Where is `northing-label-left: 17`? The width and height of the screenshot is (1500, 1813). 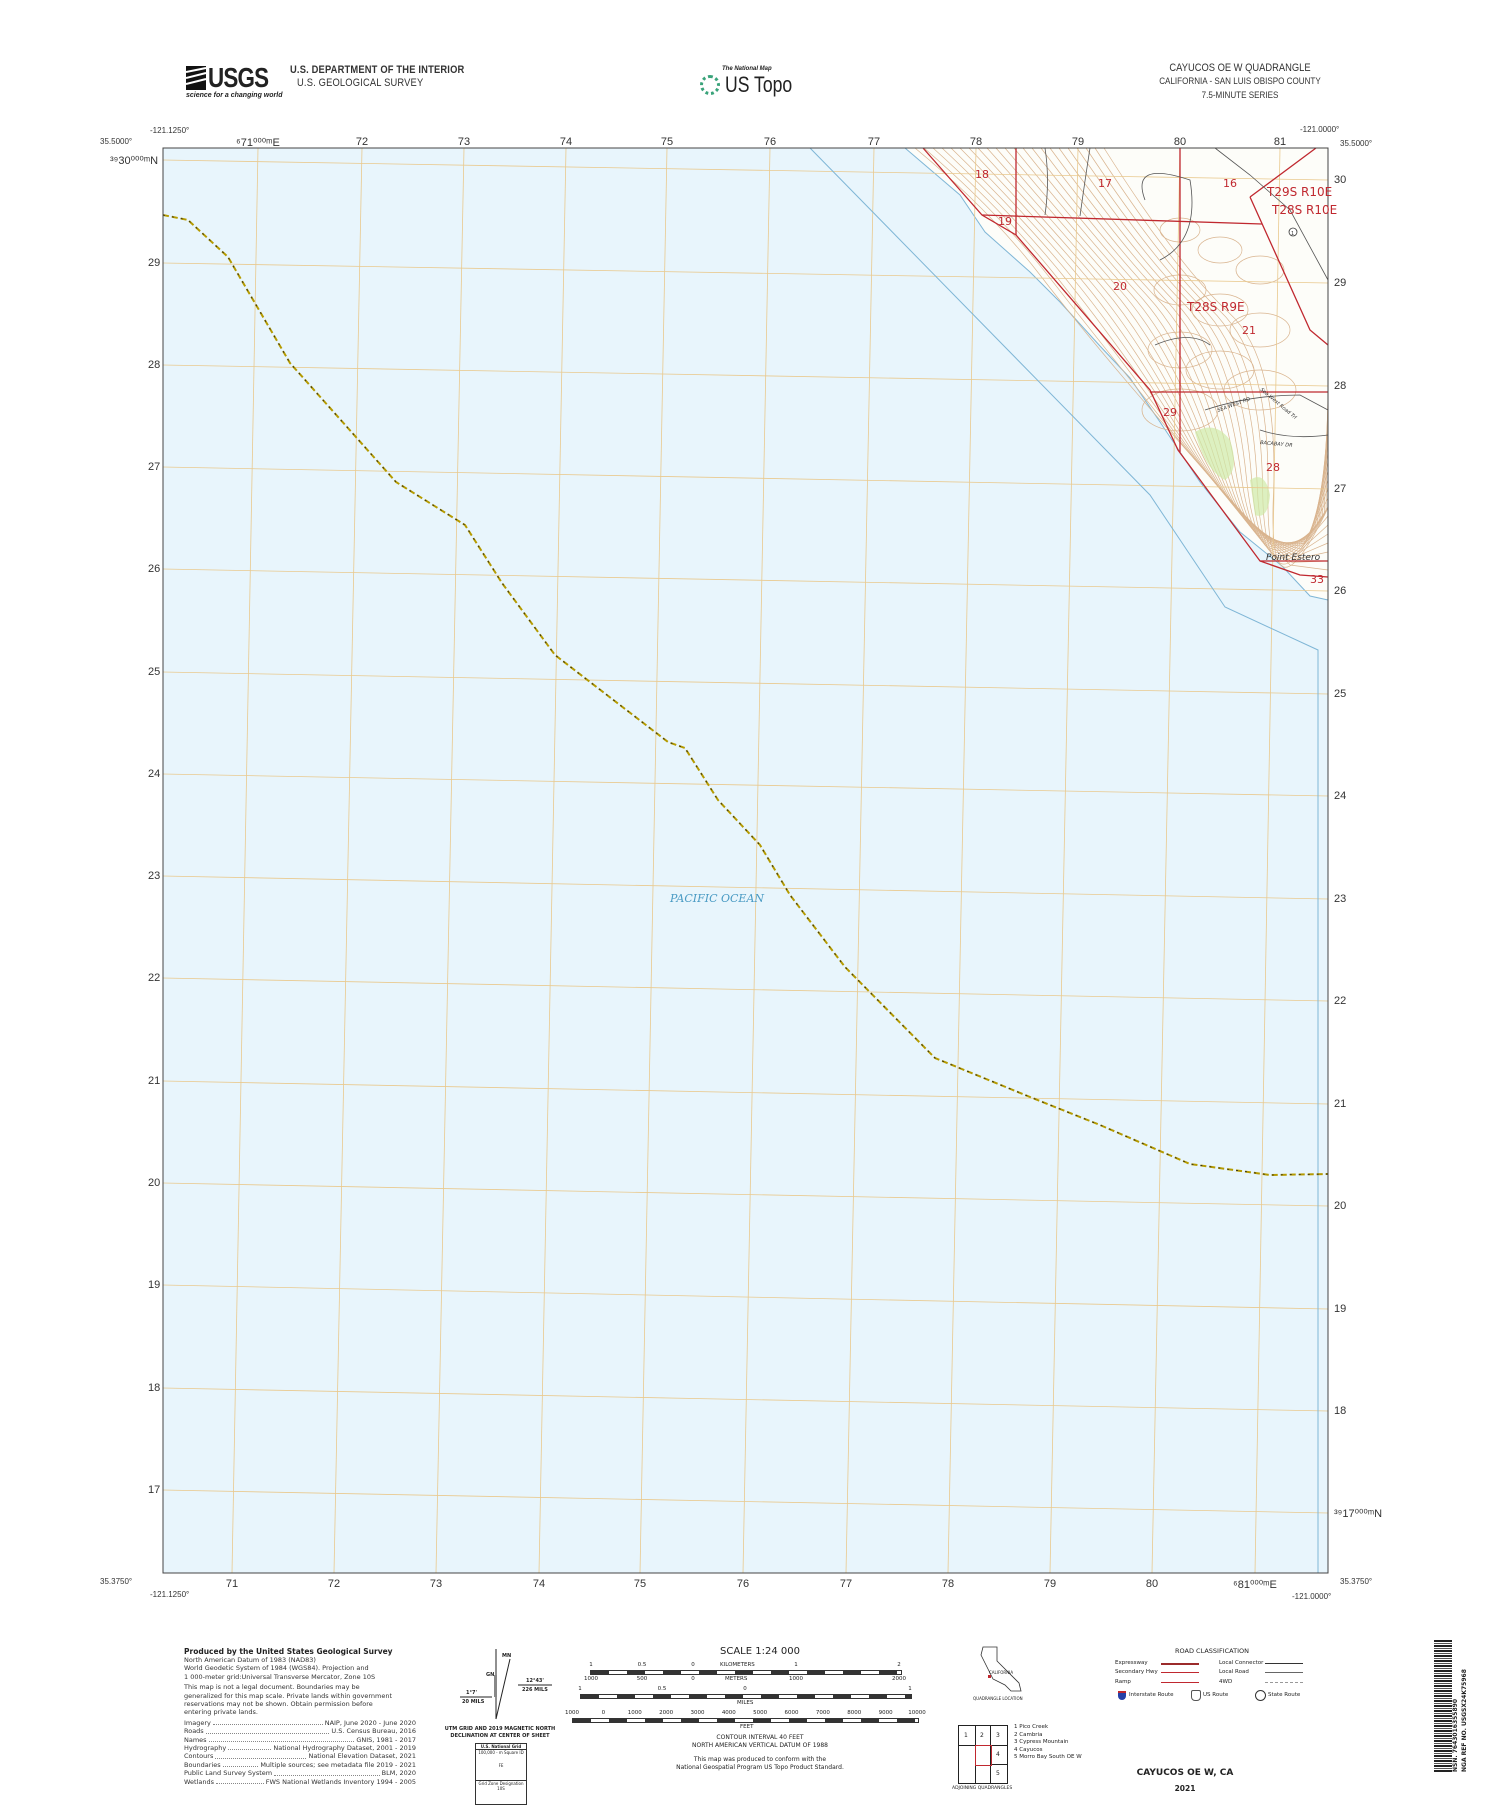 northing-label-left: 17 is located at coordinates (154, 1490).